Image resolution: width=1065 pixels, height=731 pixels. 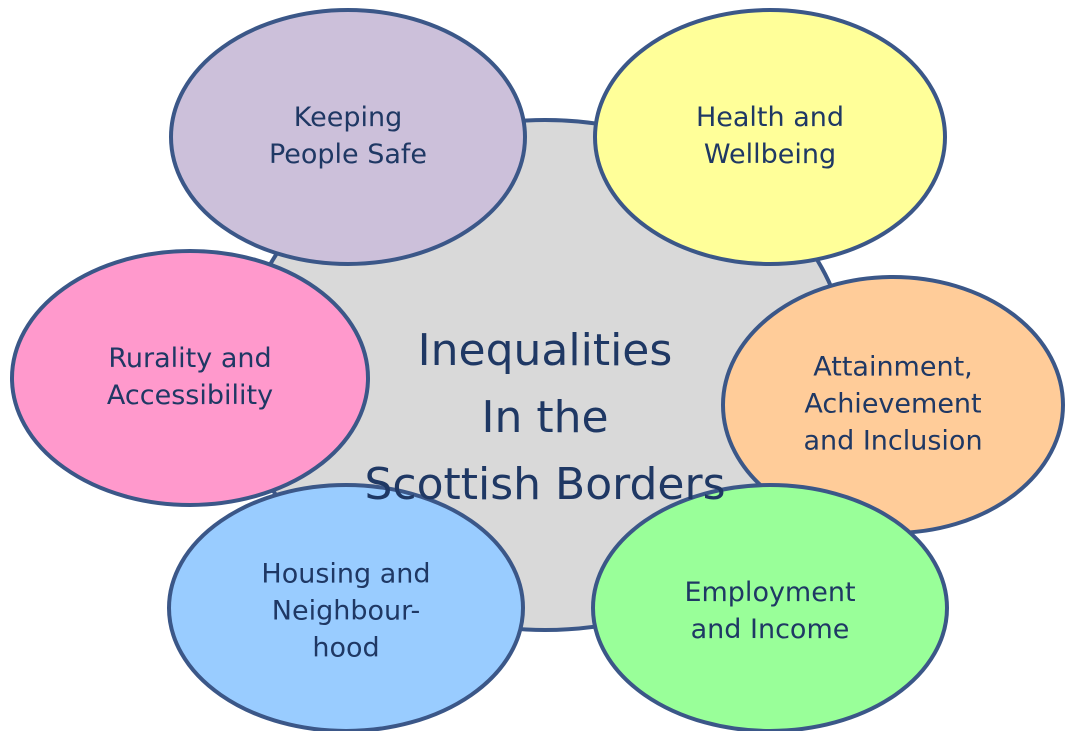 I want to click on node-label: Rurality and, so click(x=189, y=358).